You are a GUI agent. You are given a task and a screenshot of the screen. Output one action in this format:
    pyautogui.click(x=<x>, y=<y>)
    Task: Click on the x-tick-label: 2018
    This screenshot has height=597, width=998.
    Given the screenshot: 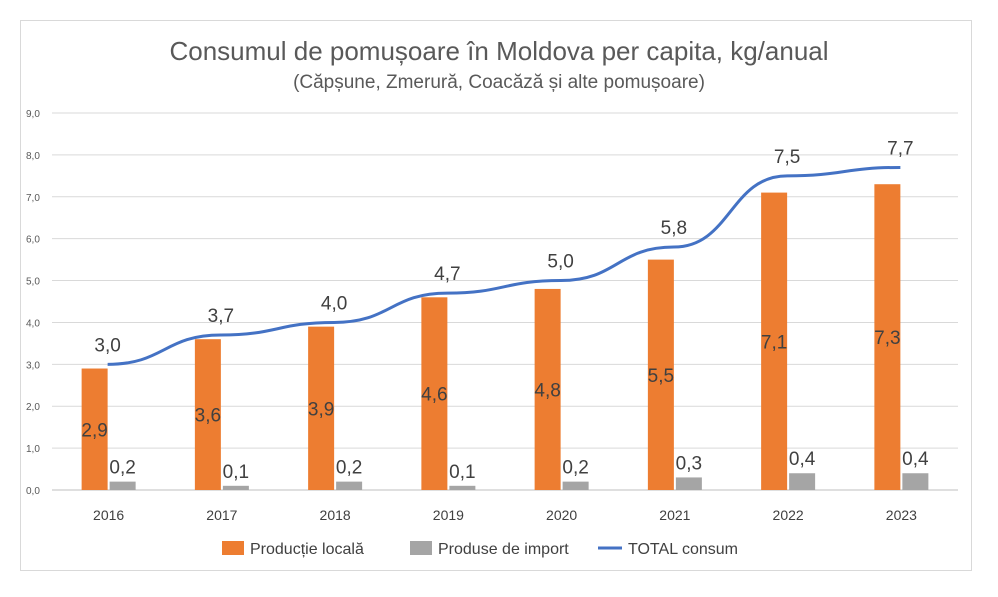 What is the action you would take?
    pyautogui.click(x=335, y=515)
    